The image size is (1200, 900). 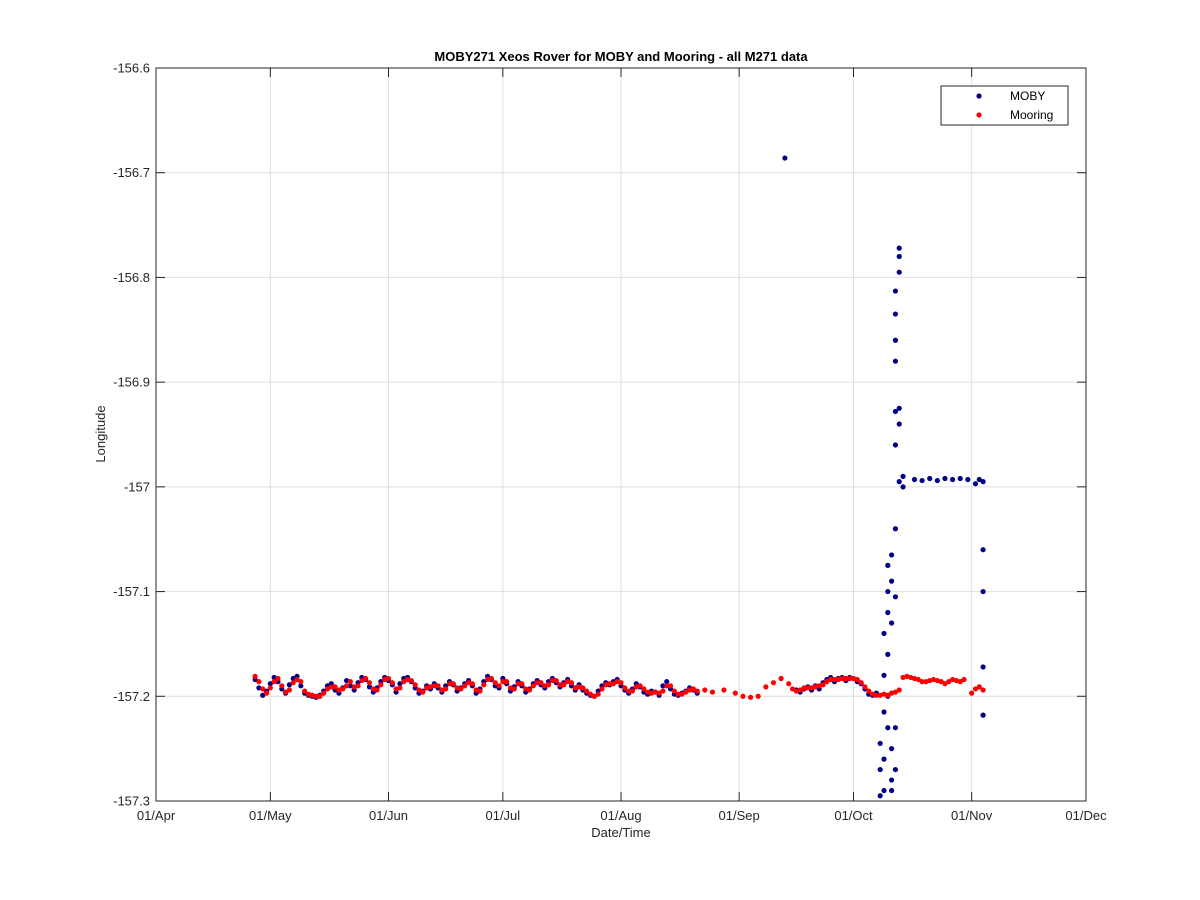 I want to click on legend-label-moby: MOBY, so click(x=1027, y=96).